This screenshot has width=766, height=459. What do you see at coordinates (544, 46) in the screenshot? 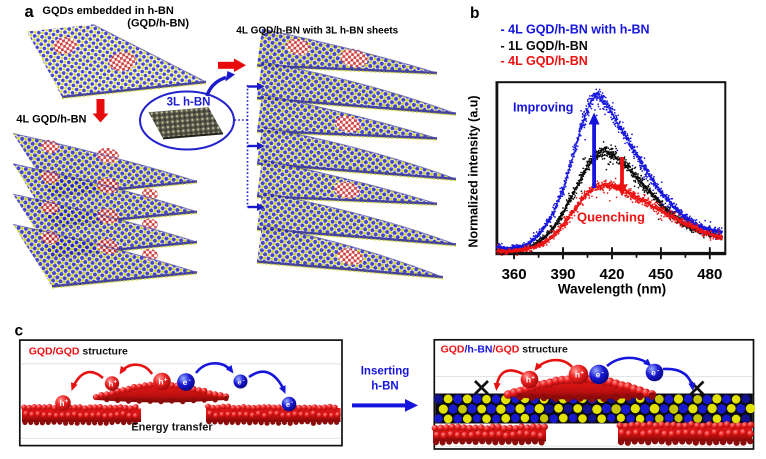
I see `svg-text: - 1L GQD/h-BN` at bounding box center [544, 46].